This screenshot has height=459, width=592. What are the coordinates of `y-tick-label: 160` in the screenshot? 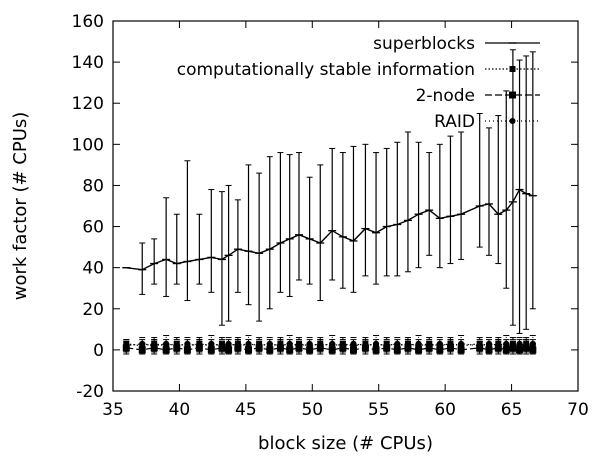 It's located at (88, 22).